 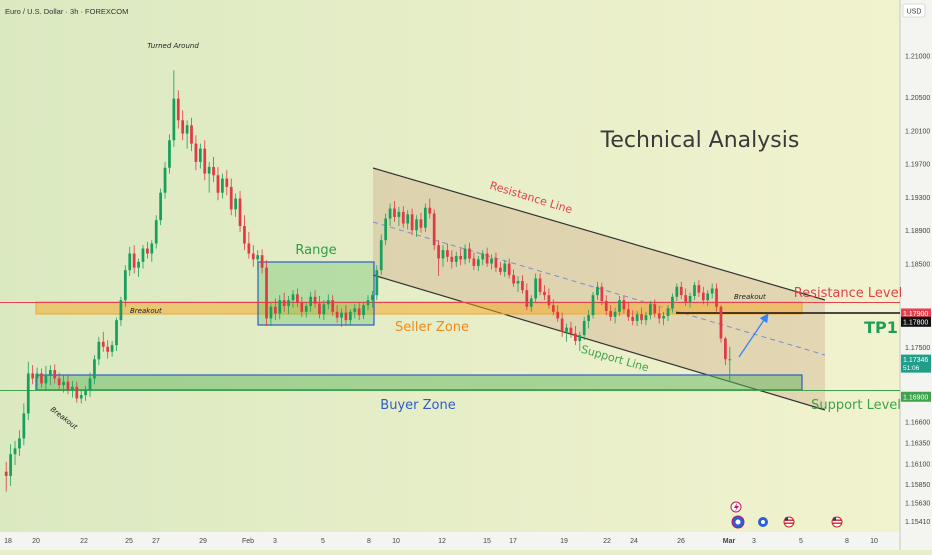 I want to click on currency-badge: USD, so click(x=914, y=10).